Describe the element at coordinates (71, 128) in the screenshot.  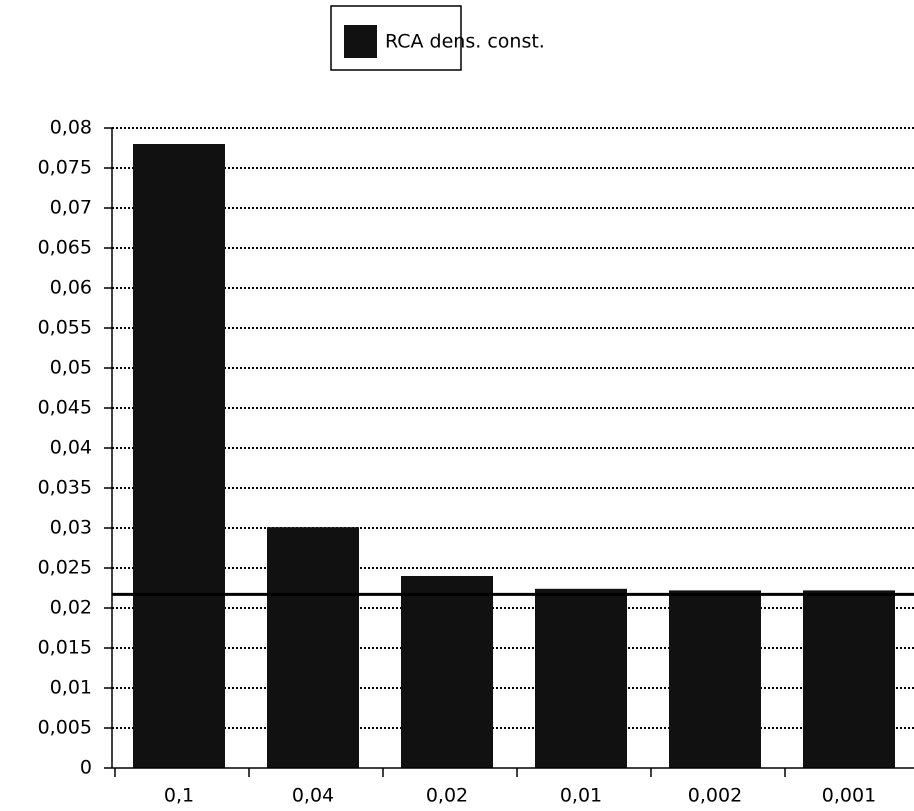
I see `y-tick-label: 0,08` at that location.